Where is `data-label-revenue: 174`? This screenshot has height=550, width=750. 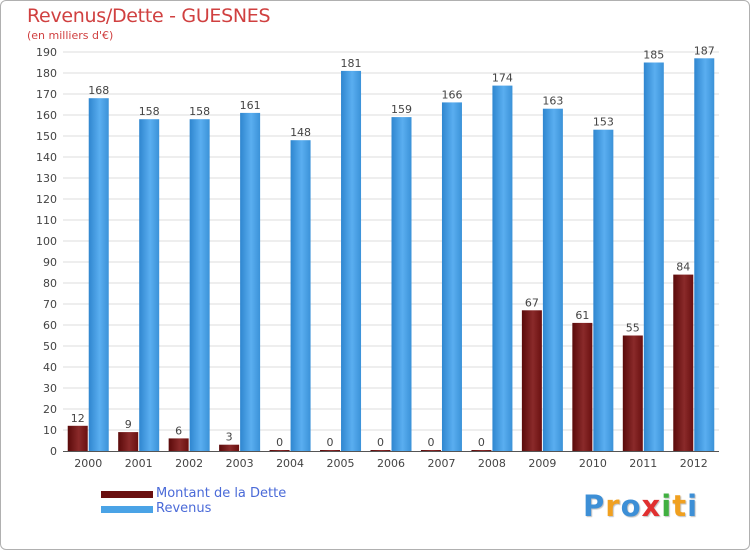
data-label-revenue: 174 is located at coordinates (502, 78).